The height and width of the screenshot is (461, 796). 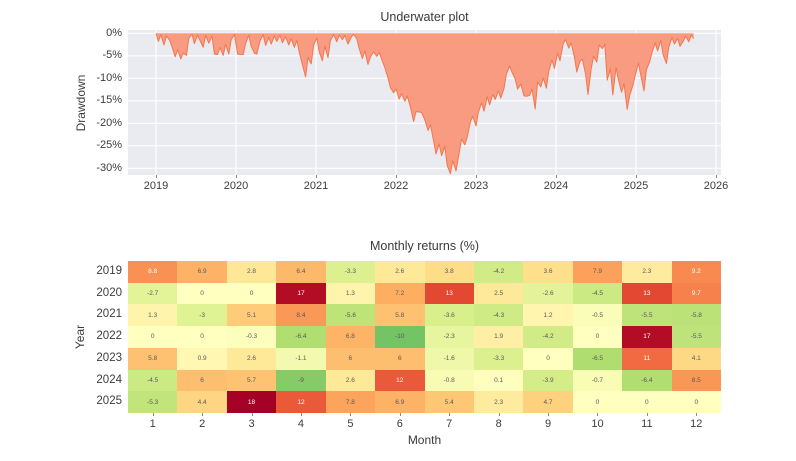 I want to click on heatmap-col-label: 11, so click(x=647, y=424).